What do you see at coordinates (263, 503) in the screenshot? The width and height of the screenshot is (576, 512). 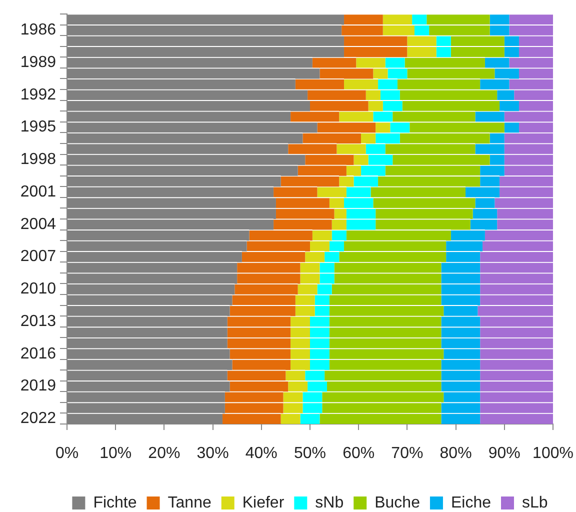 I see `legend-label: Kiefer` at bounding box center [263, 503].